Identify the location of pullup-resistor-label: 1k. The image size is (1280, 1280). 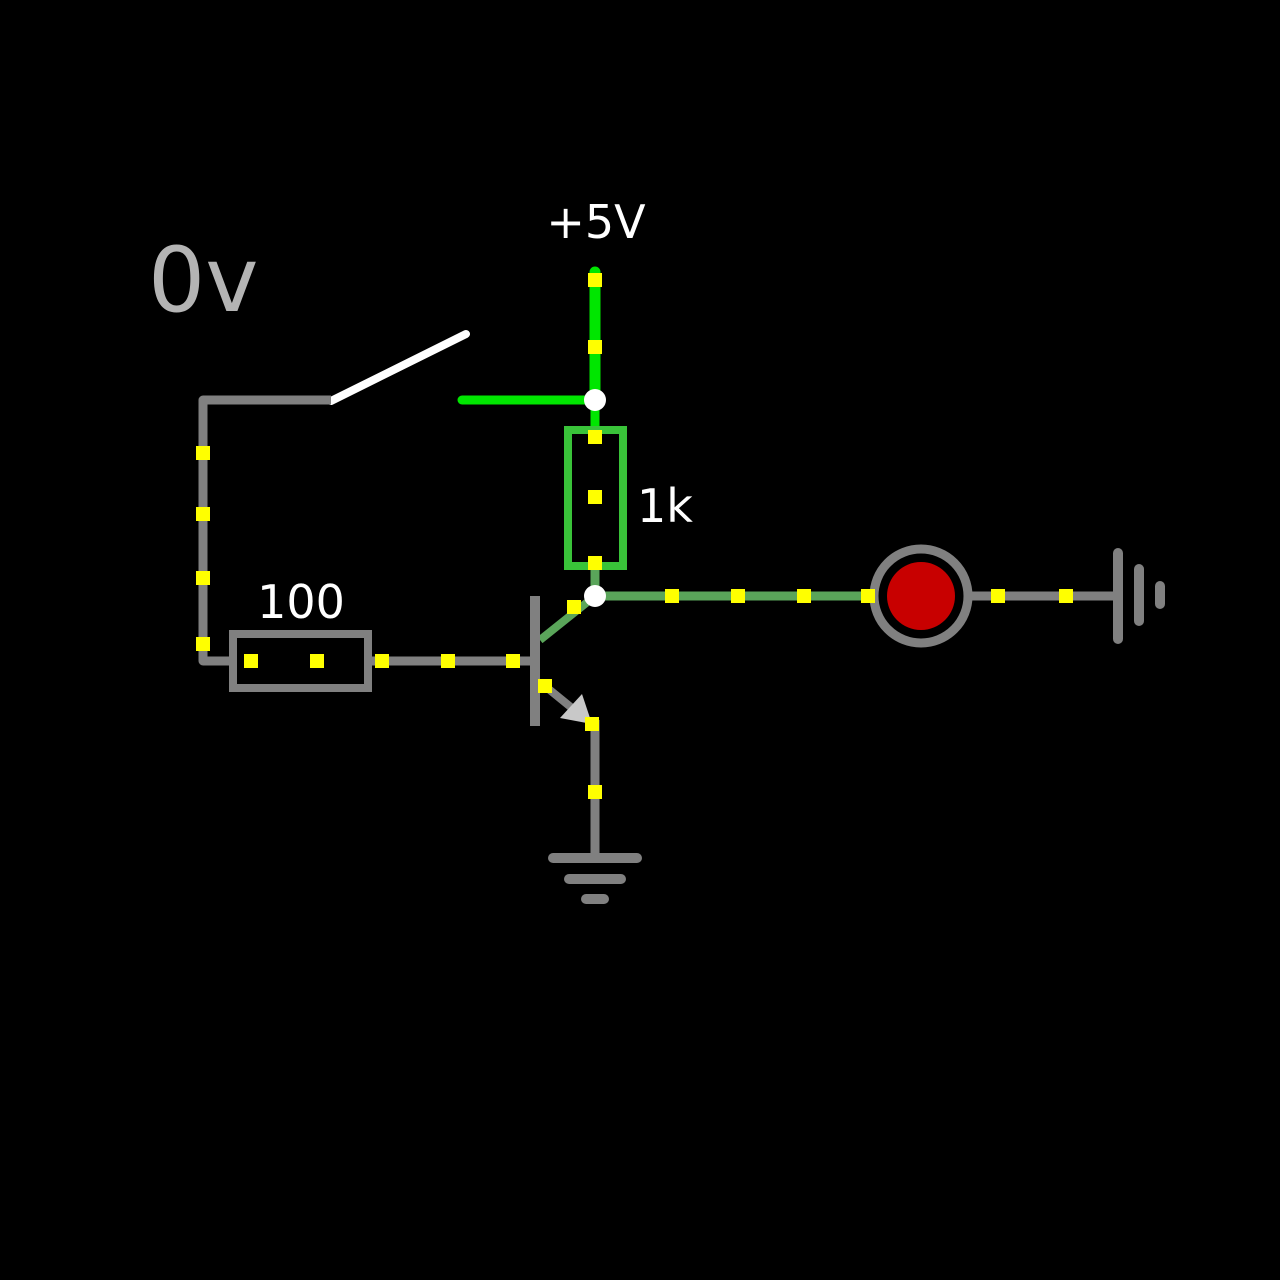
(665, 506).